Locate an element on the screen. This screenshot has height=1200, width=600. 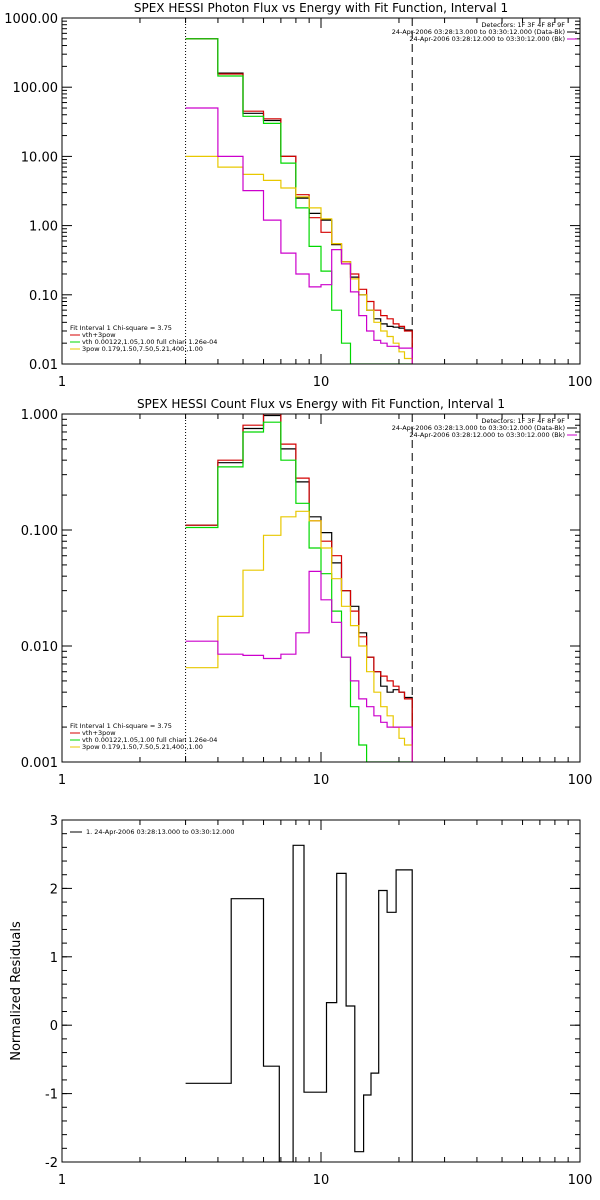
y-tick-label: 0.100 is located at coordinates (39, 531).